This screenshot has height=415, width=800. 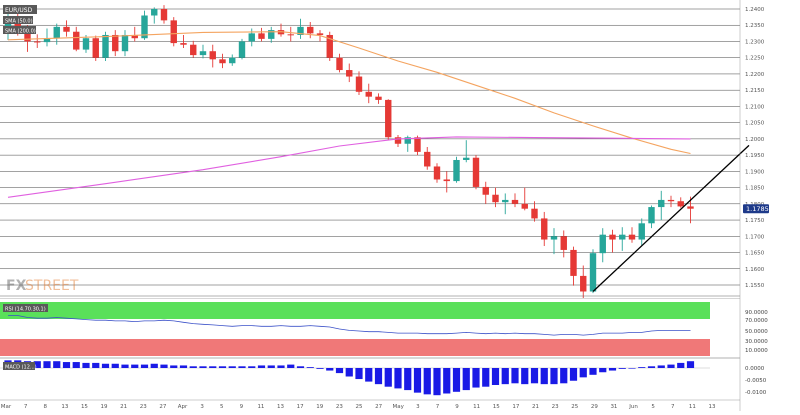 What do you see at coordinates (653, 407) in the screenshot?
I see `date-tick-label: 5` at bounding box center [653, 407].